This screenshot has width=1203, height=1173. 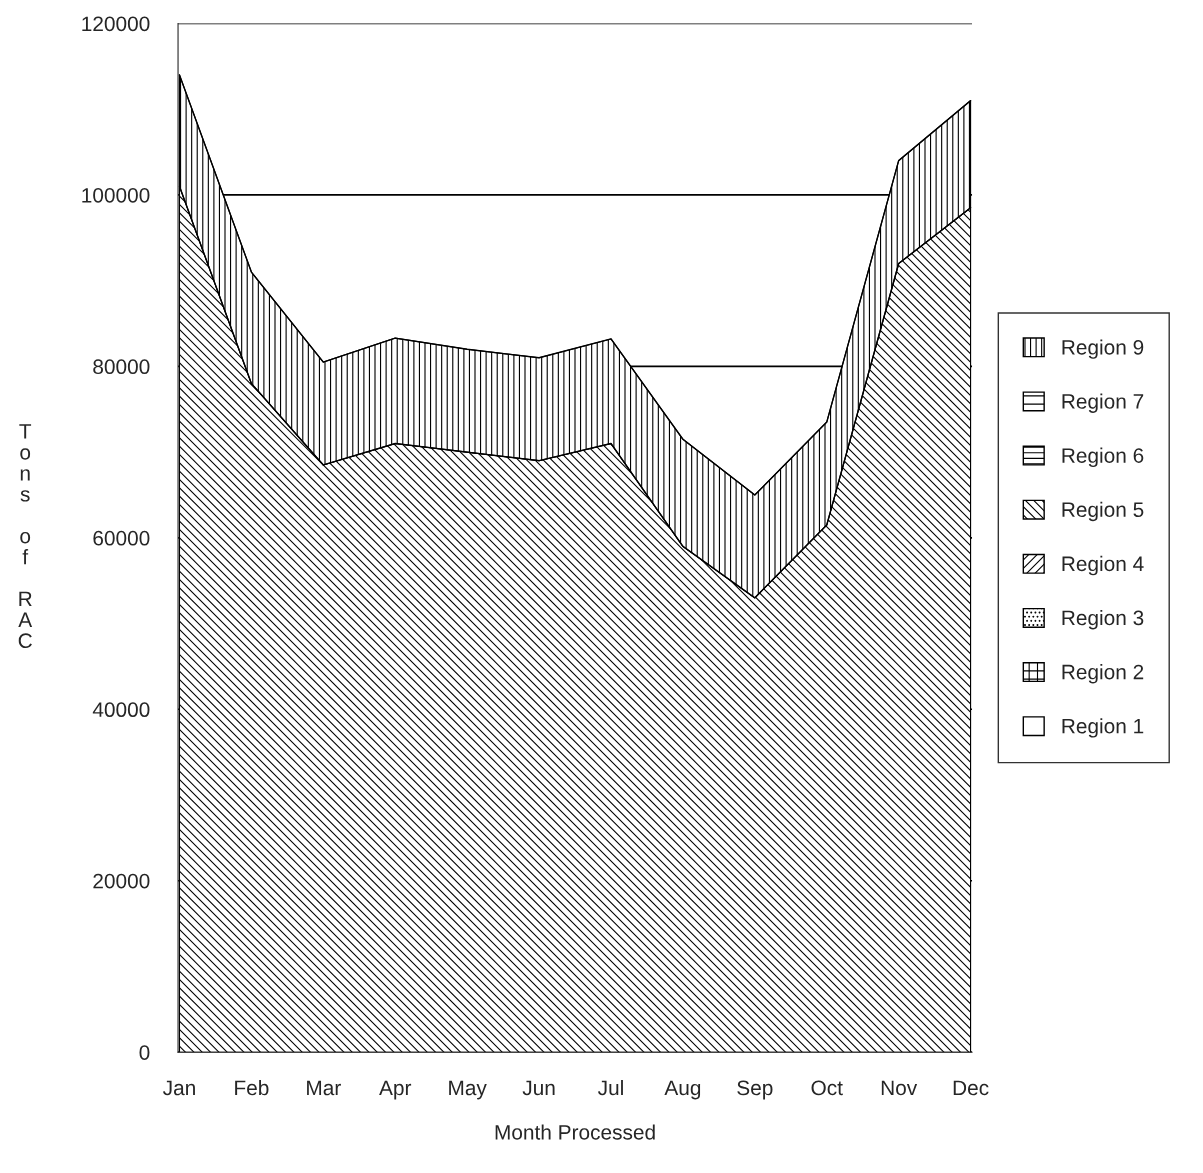 I want to click on y-tick-label: 20000, so click(x=121, y=881).